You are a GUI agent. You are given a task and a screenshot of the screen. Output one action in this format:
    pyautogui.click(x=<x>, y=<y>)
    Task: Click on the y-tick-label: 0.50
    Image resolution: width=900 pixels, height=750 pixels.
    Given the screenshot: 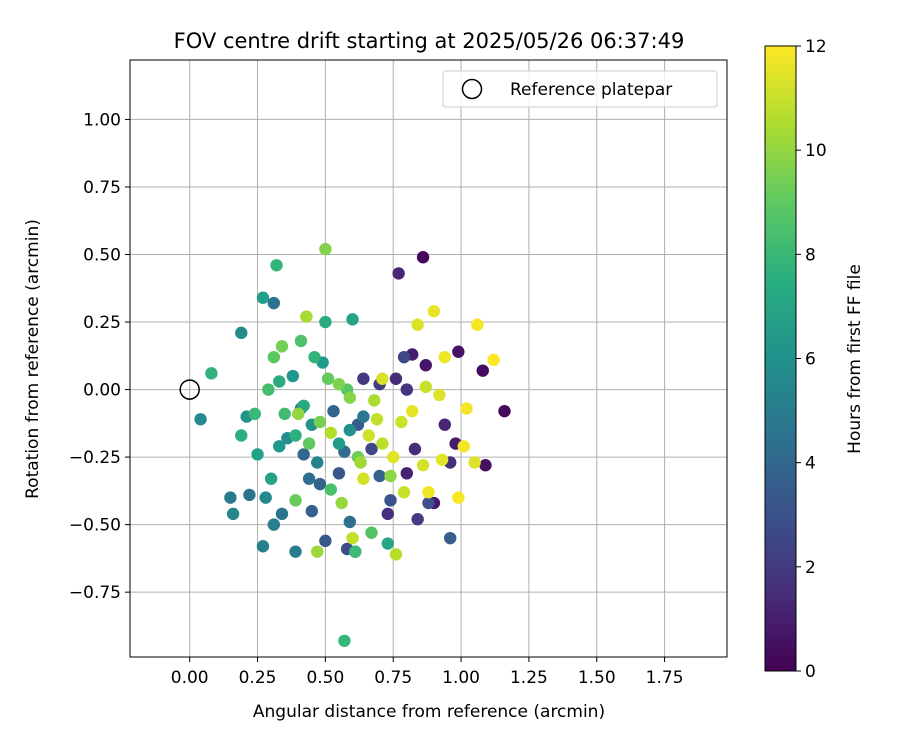 What is the action you would take?
    pyautogui.click(x=102, y=255)
    